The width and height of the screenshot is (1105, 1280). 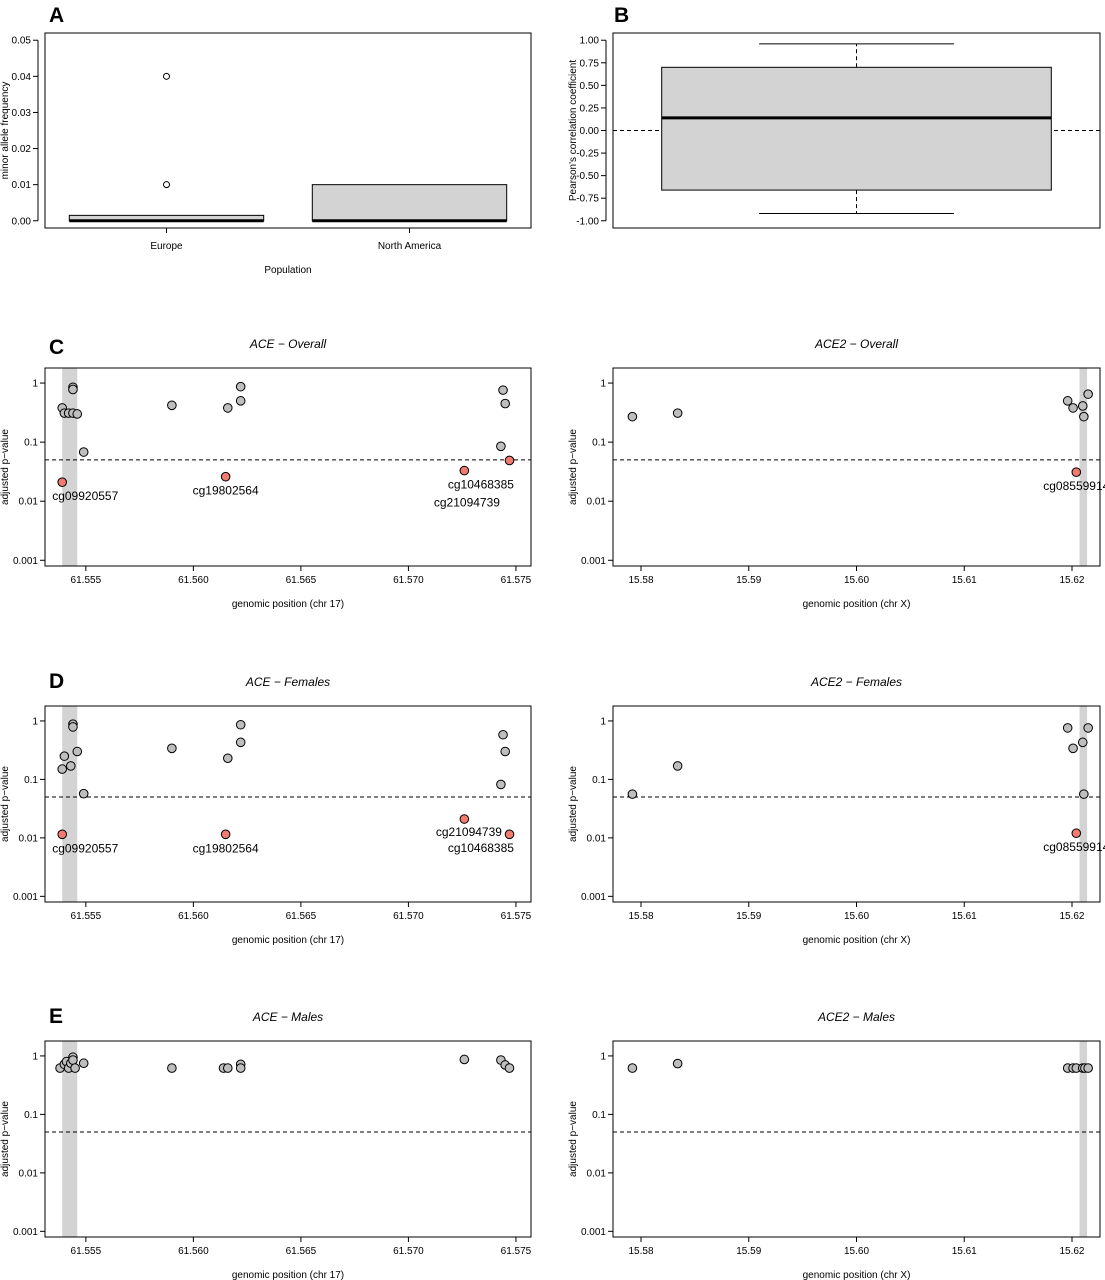 I want to click on box-north-america: North America, so click(x=409, y=218).